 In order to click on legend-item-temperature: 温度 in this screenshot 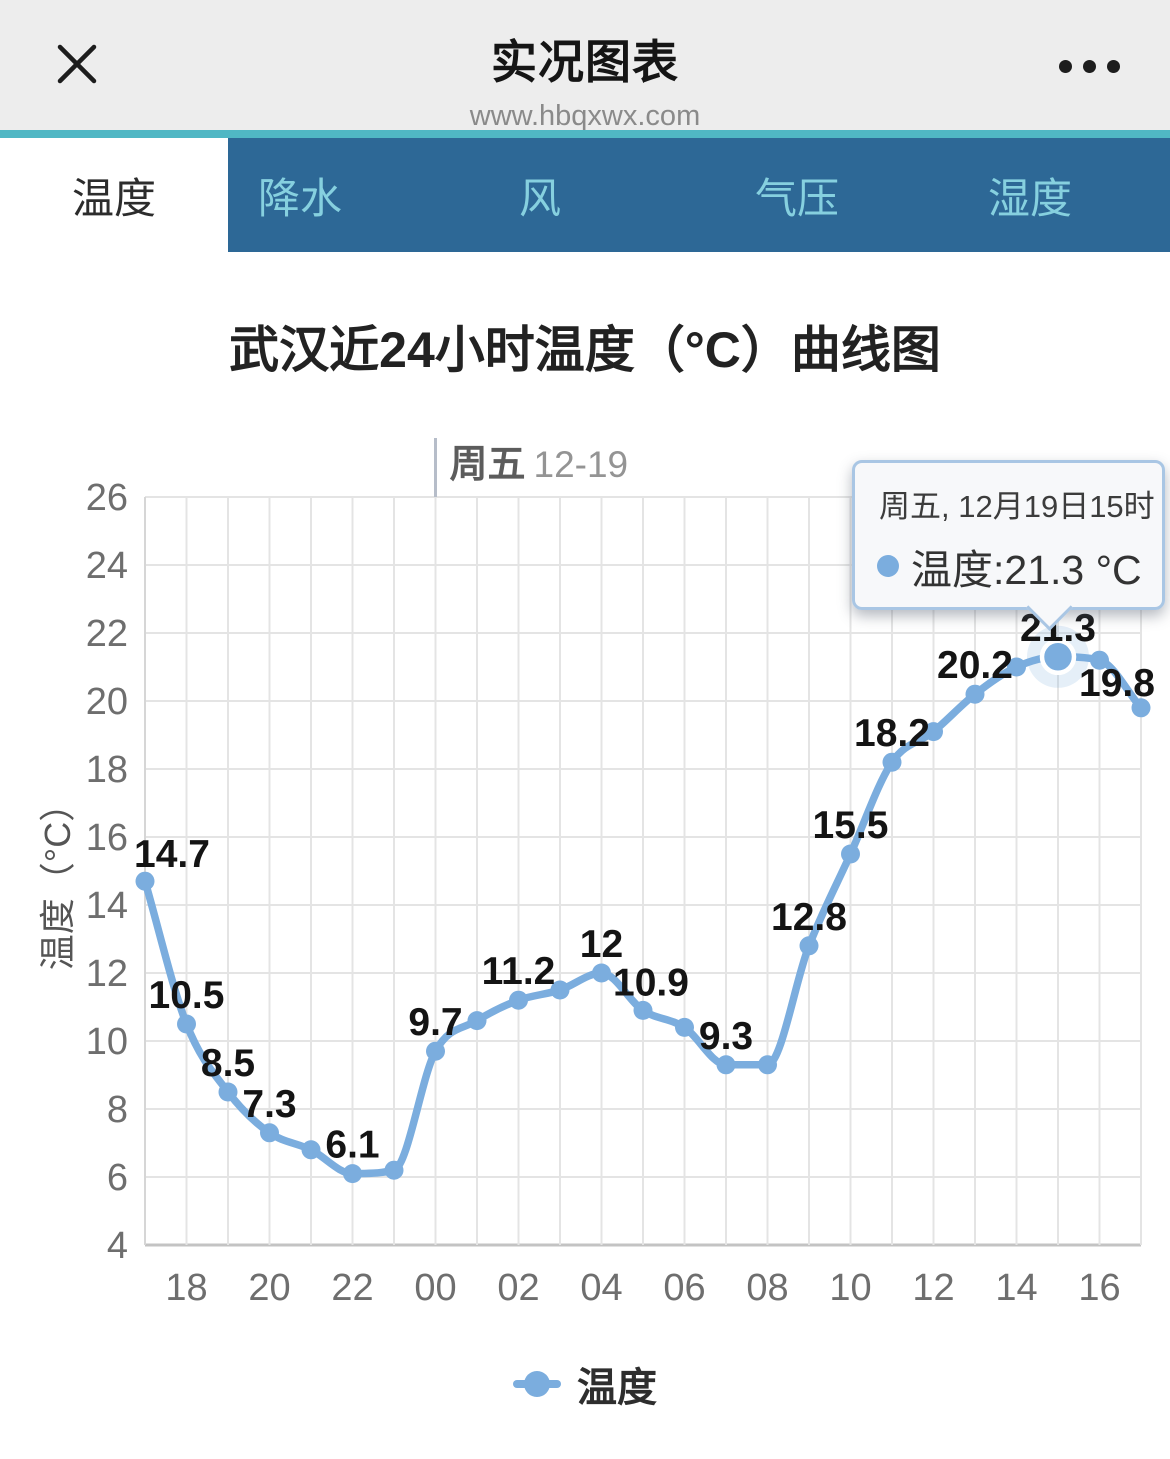, I will do `click(585, 1384)`.